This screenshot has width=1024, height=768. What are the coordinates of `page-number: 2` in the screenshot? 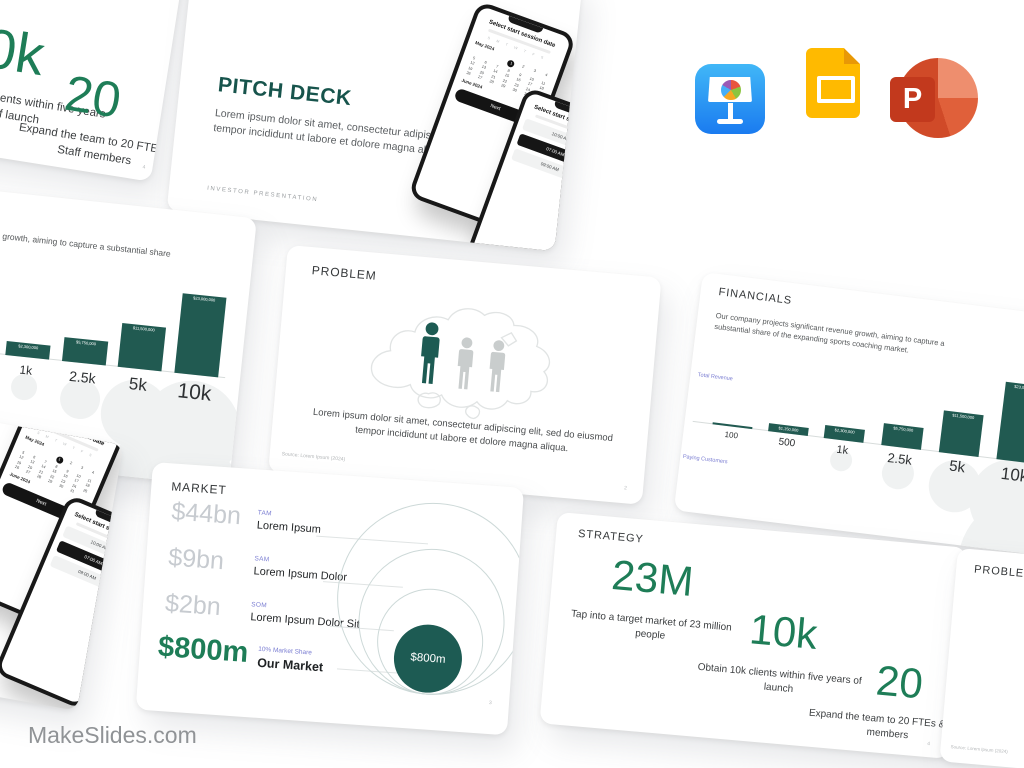 It's located at (625, 488).